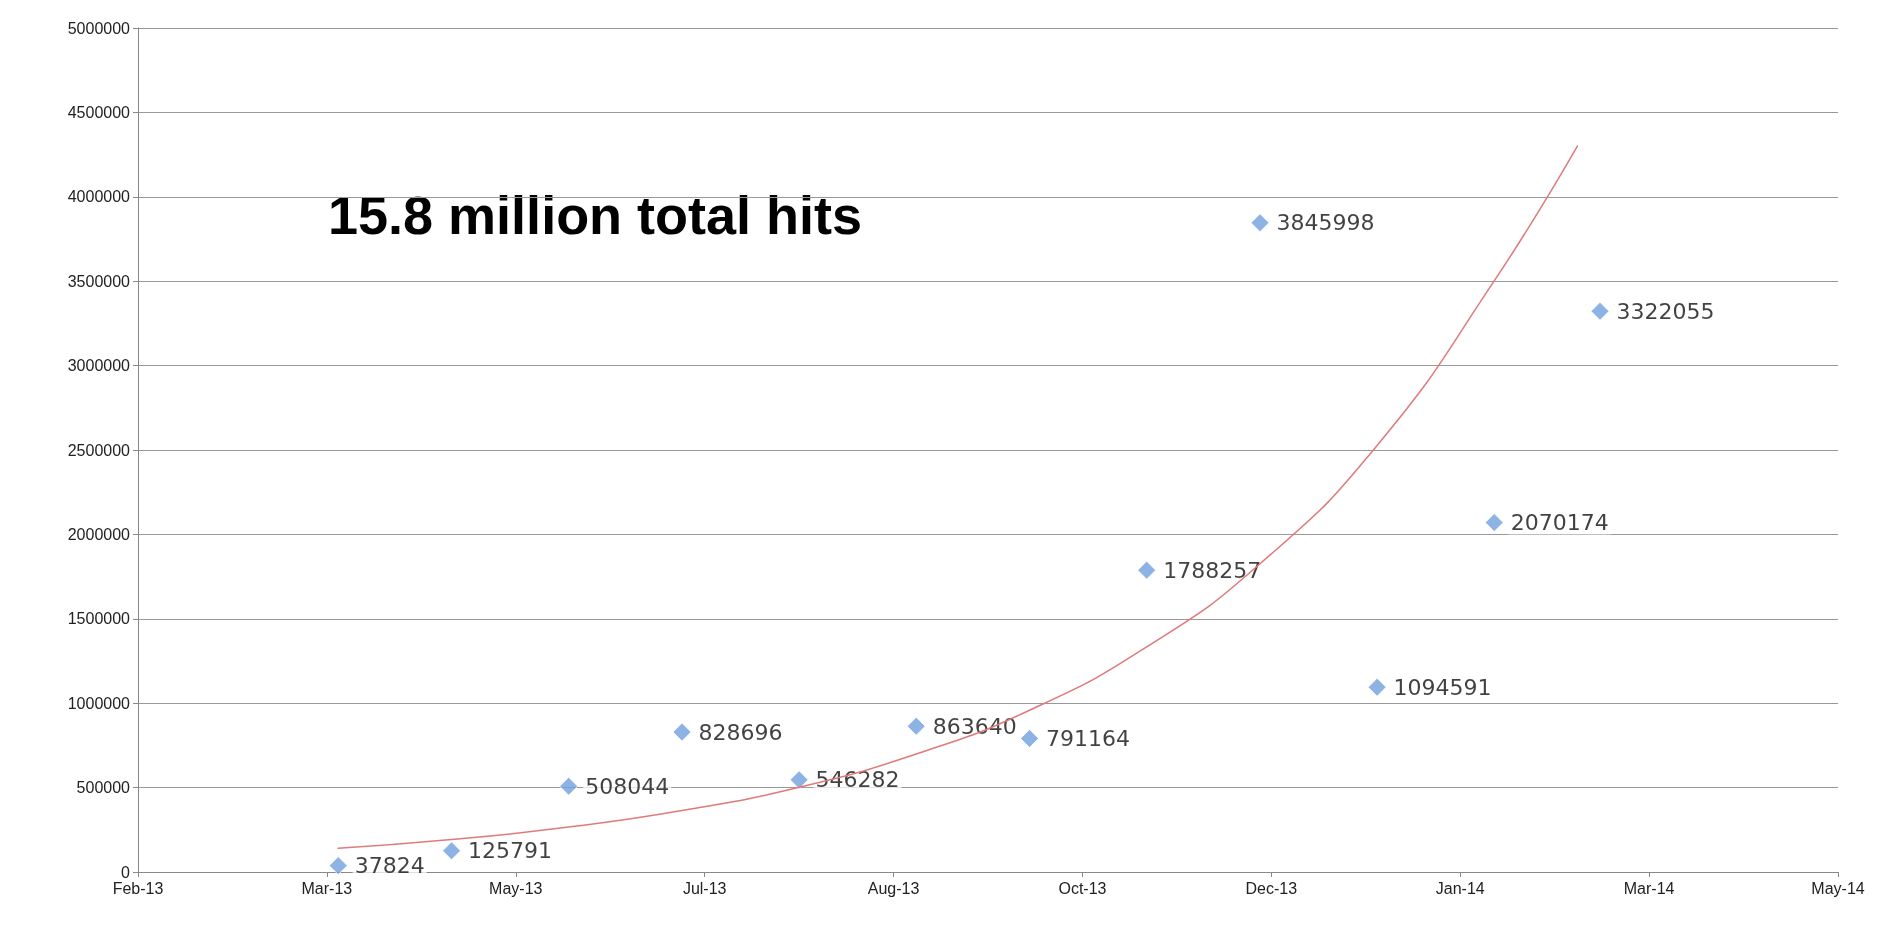 The image size is (1890, 934). What do you see at coordinates (99, 112) in the screenshot?
I see `y-tick-label: 4500000` at bounding box center [99, 112].